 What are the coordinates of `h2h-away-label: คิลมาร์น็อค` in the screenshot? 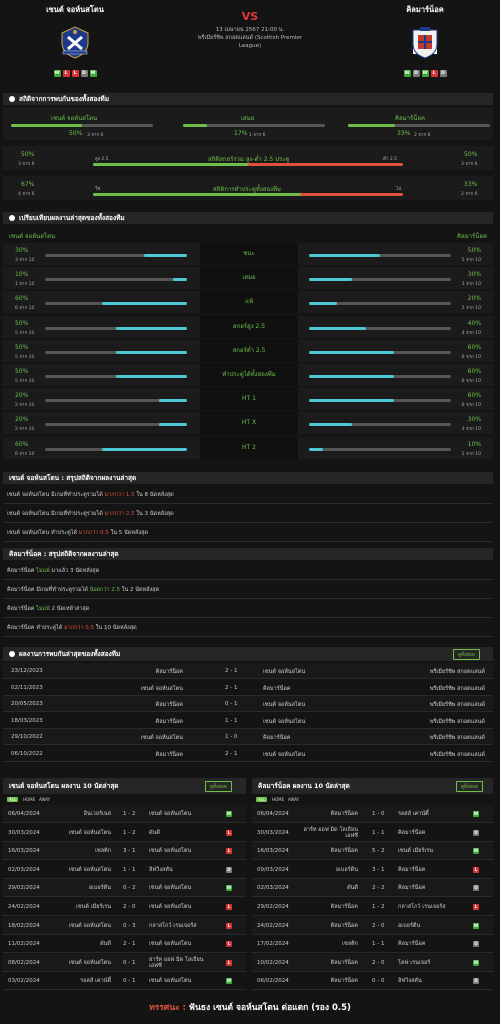 It's located at (410, 118).